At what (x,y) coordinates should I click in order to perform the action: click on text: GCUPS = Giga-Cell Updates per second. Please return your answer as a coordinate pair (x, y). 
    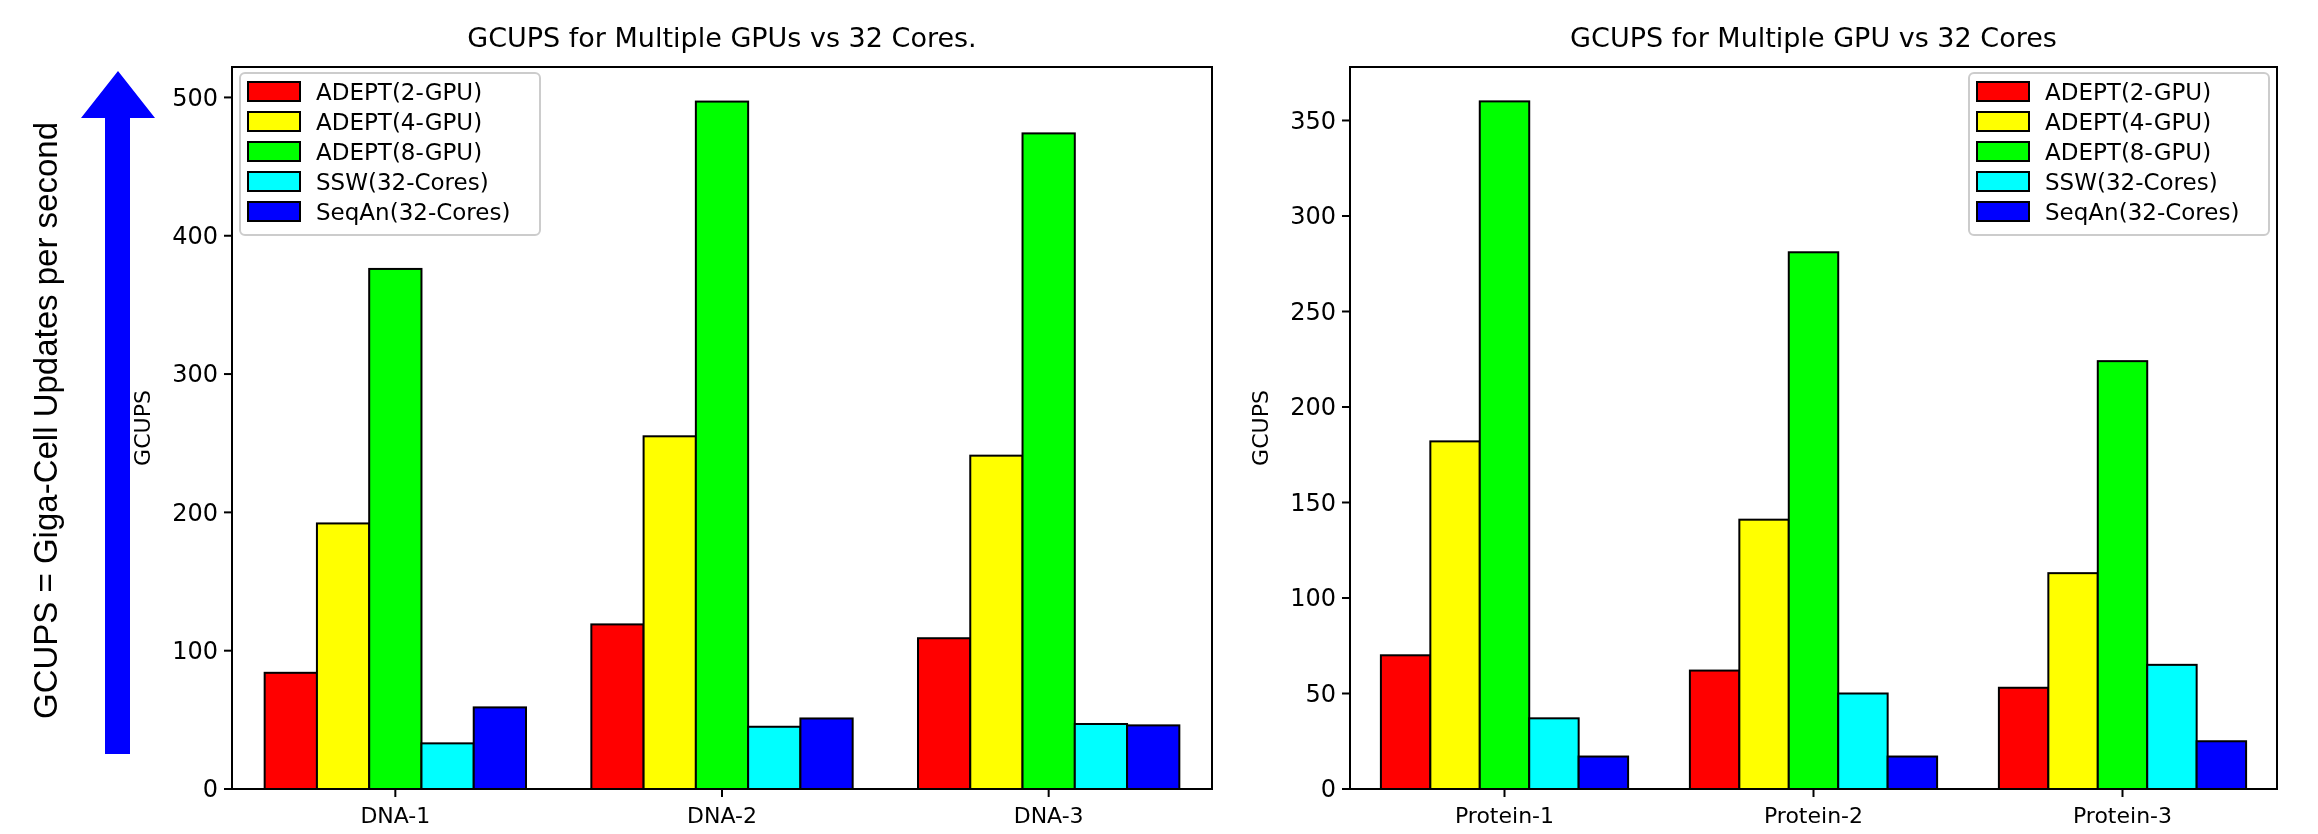
    Looking at the image, I should click on (45, 420).